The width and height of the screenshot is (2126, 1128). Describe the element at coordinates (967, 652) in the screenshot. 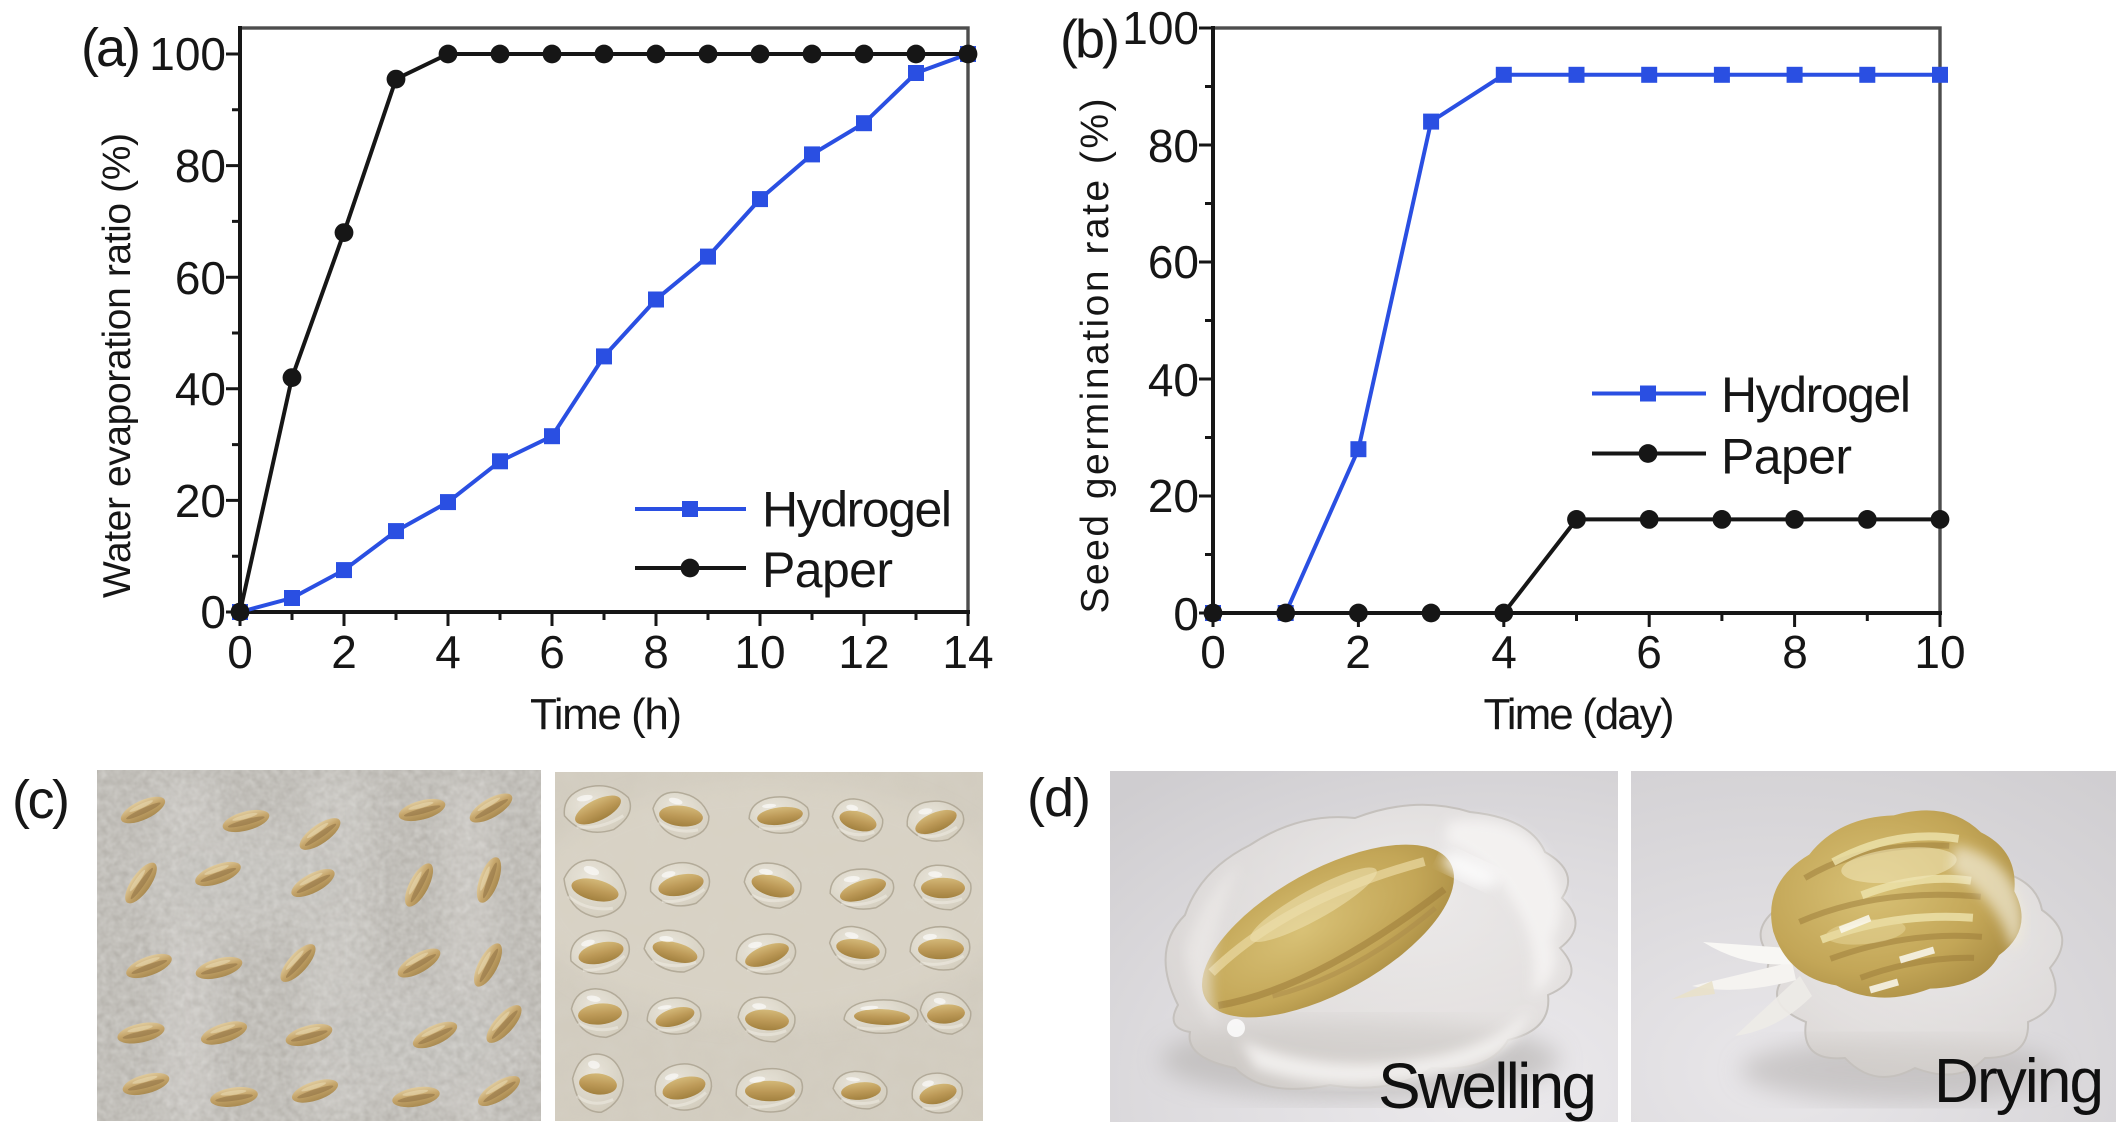

I see `svg-text: 14` at that location.